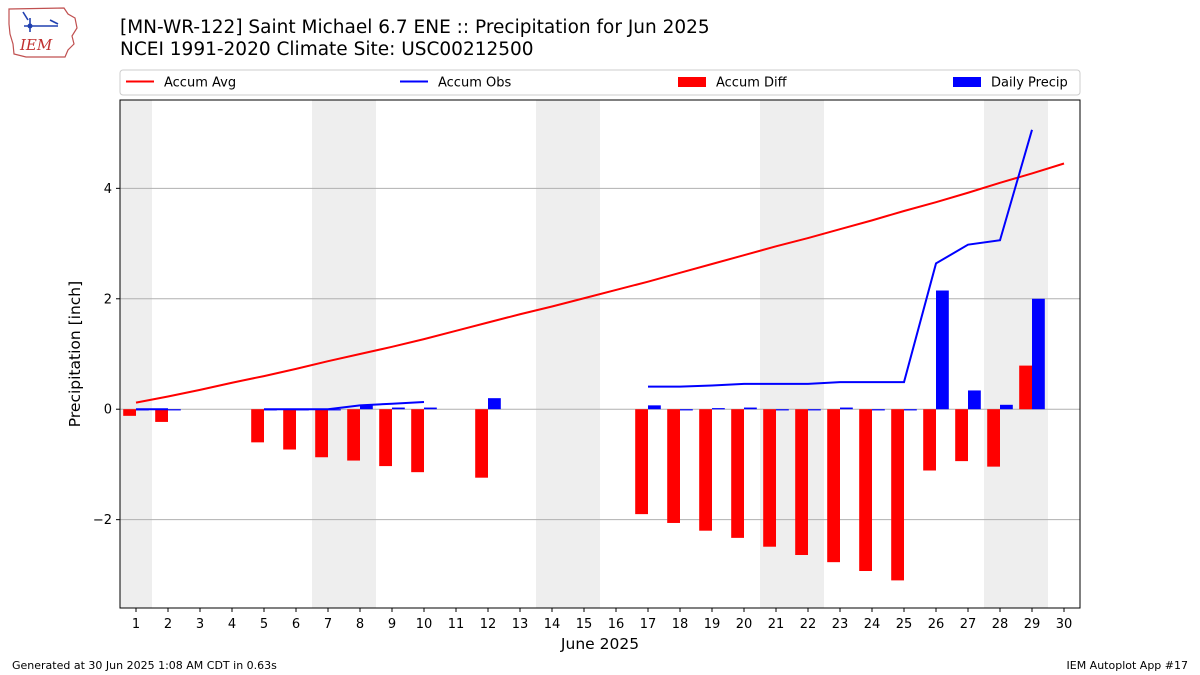  Describe the element at coordinates (456, 624) in the screenshot. I see `x-tick-label: 11` at that location.